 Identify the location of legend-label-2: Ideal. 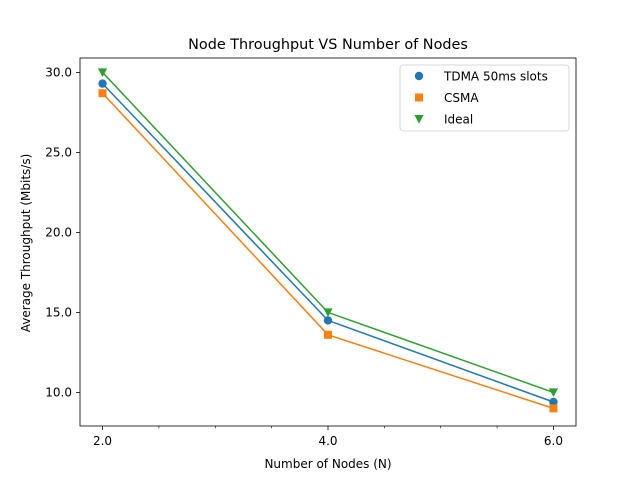
(458, 120).